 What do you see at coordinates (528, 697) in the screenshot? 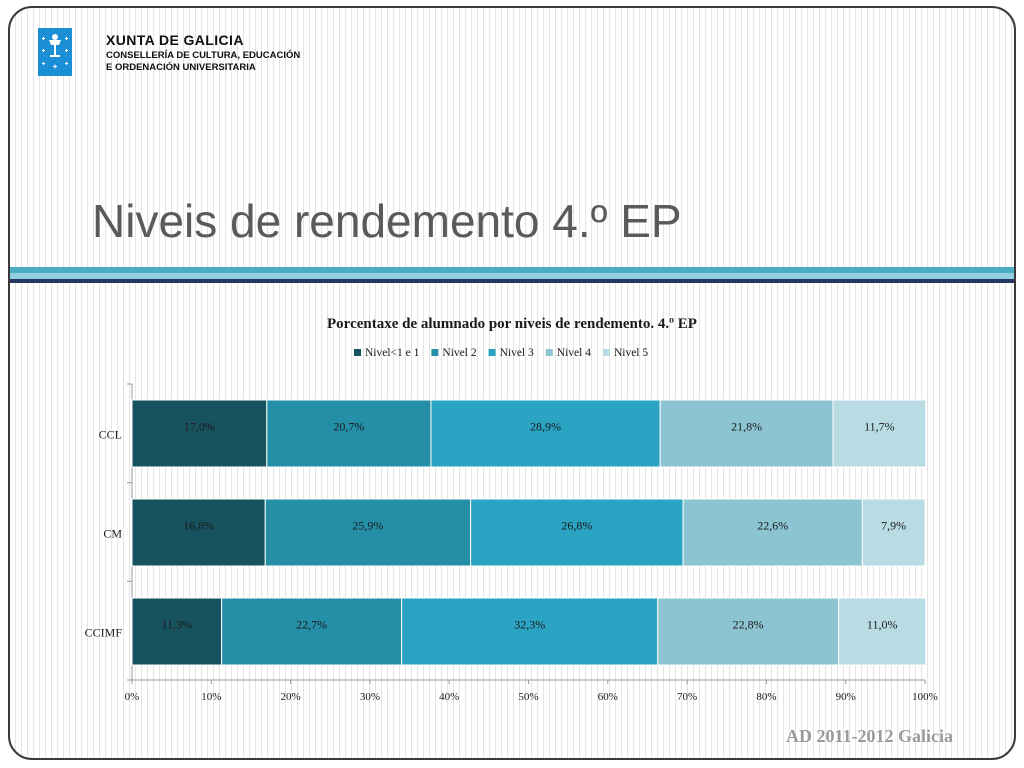
I see `x-tick-label: 50%` at bounding box center [528, 697].